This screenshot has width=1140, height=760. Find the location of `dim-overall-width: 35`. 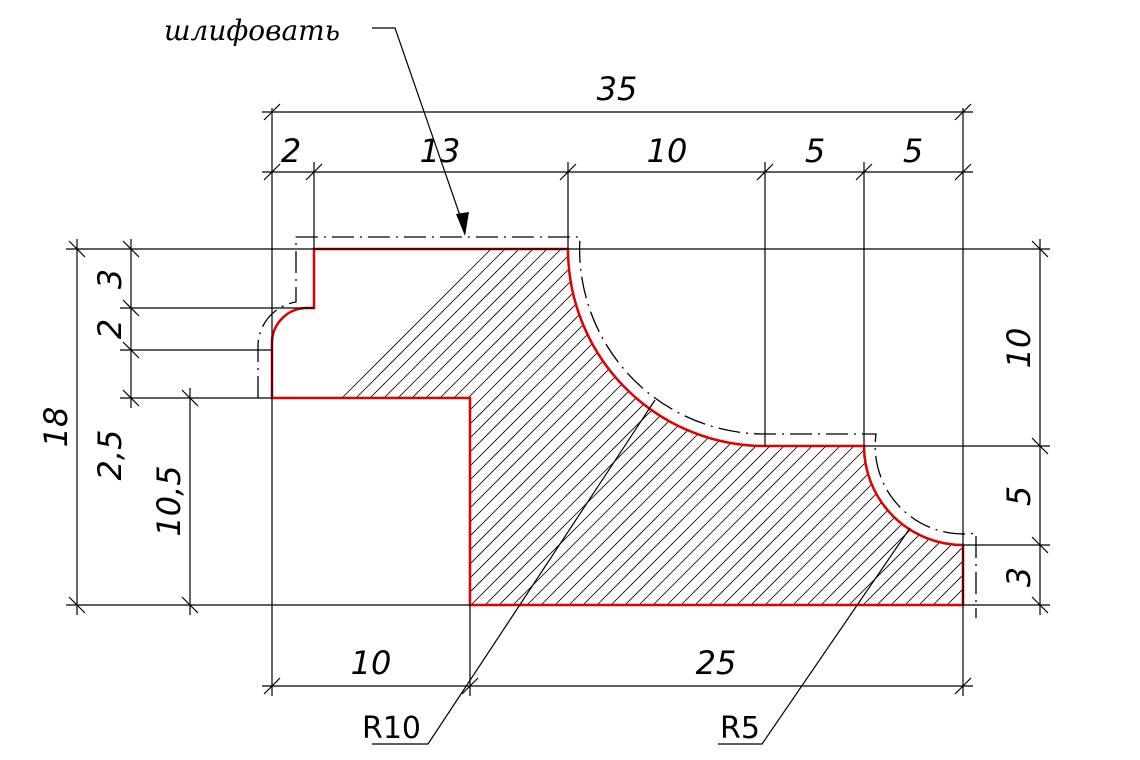

dim-overall-width: 35 is located at coordinates (617, 89).